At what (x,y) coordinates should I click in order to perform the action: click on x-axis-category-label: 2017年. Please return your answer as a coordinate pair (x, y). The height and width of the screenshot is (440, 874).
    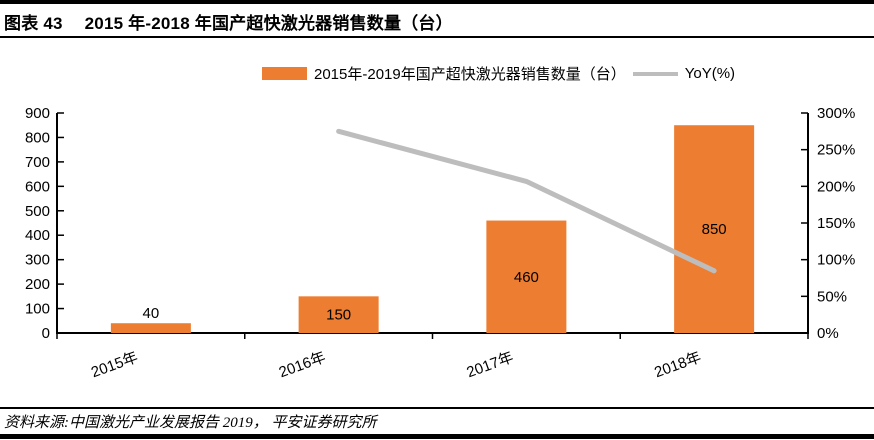
    Looking at the image, I should click on (489, 365).